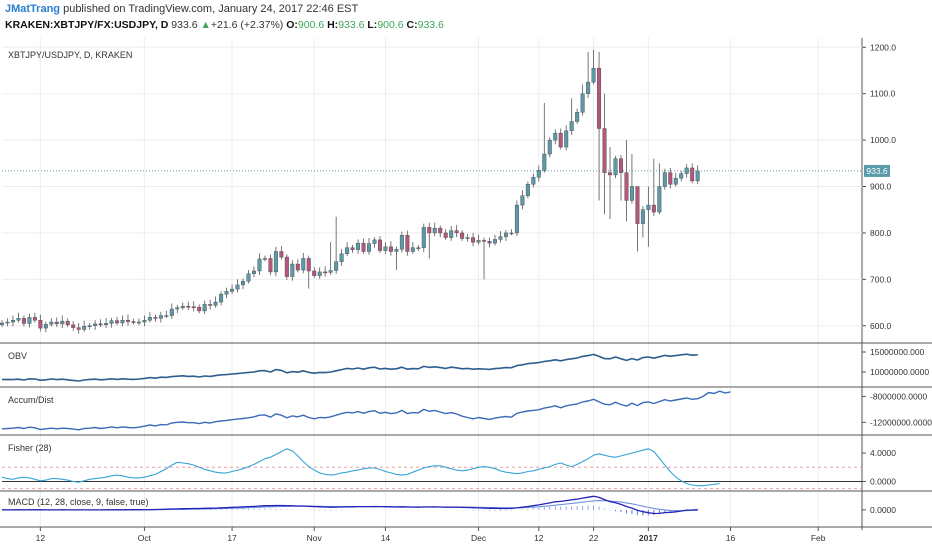 This screenshot has width=932, height=555. What do you see at coordinates (351, 25) in the screenshot?
I see `high-value: 933.6` at bounding box center [351, 25].